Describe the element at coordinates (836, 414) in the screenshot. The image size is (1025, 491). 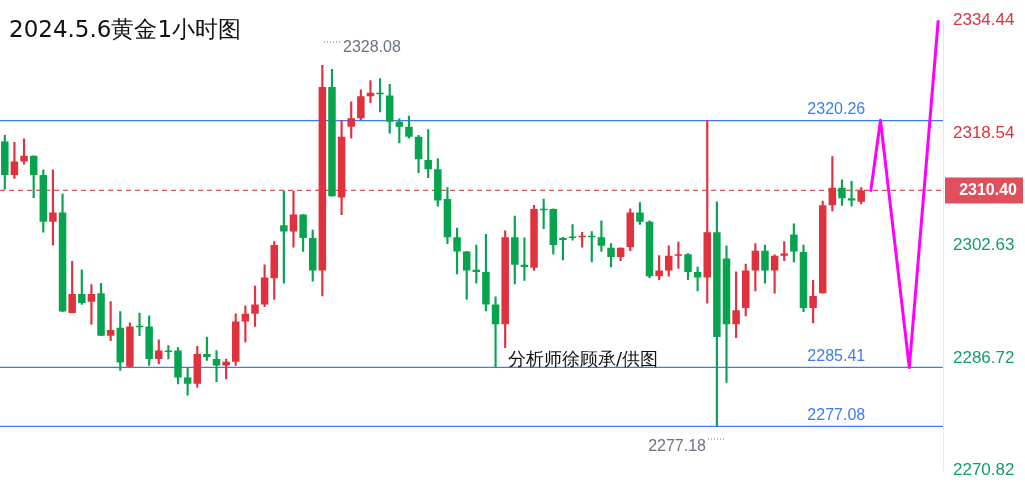
I see `ref-line-label: 2277.08` at that location.